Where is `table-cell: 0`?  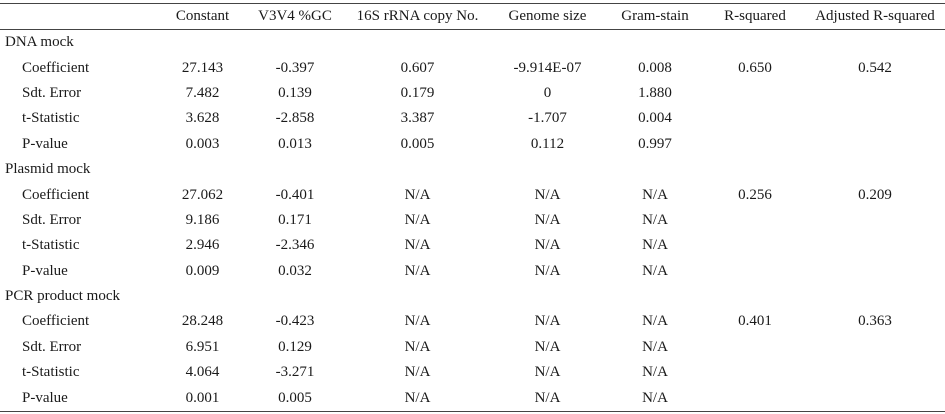 table-cell: 0 is located at coordinates (547, 92).